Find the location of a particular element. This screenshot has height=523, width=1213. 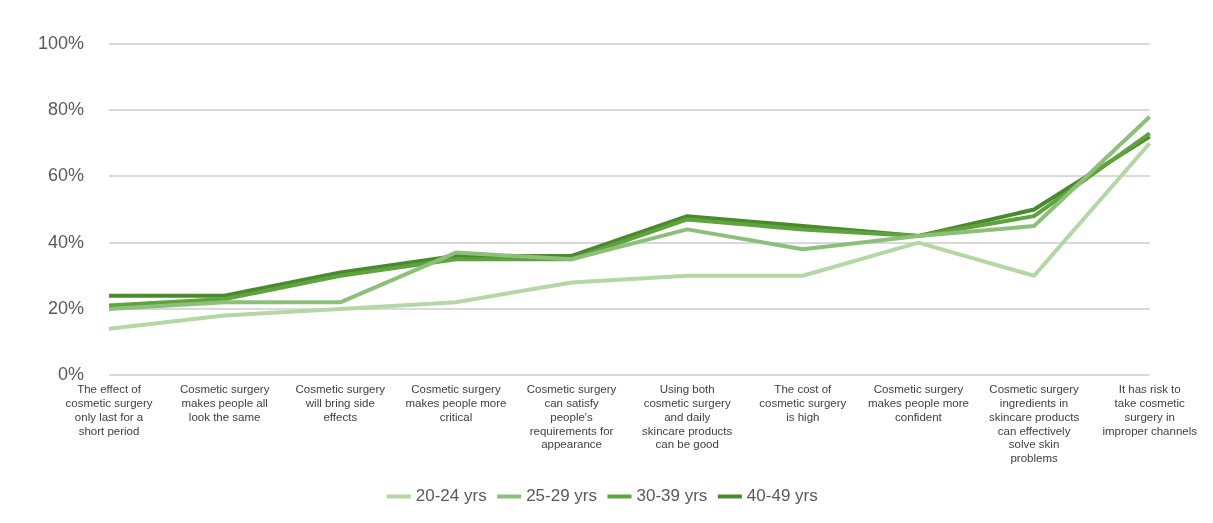

x-tick-label: Cosmetic surgery makes people more confident is located at coordinates (918, 403).